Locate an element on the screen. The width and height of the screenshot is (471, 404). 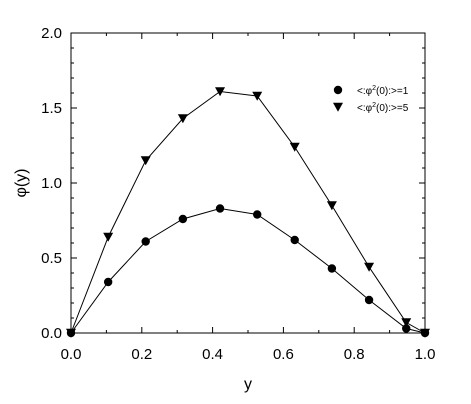
x-tick-label: 0.6 is located at coordinates (283, 354).